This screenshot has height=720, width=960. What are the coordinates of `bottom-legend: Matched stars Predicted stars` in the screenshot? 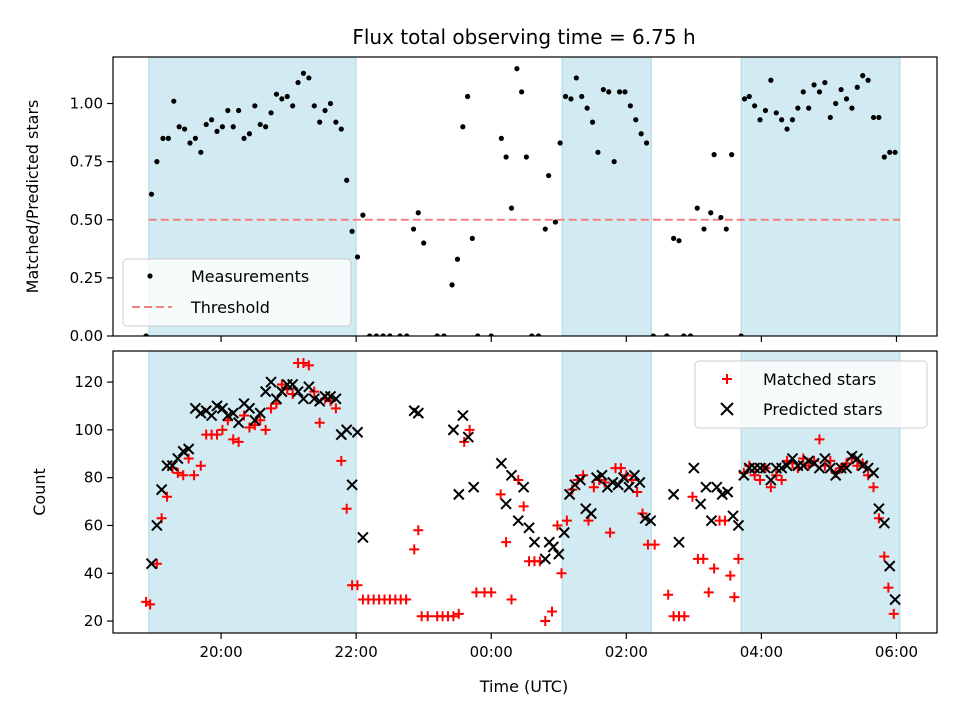 It's located at (811, 394).